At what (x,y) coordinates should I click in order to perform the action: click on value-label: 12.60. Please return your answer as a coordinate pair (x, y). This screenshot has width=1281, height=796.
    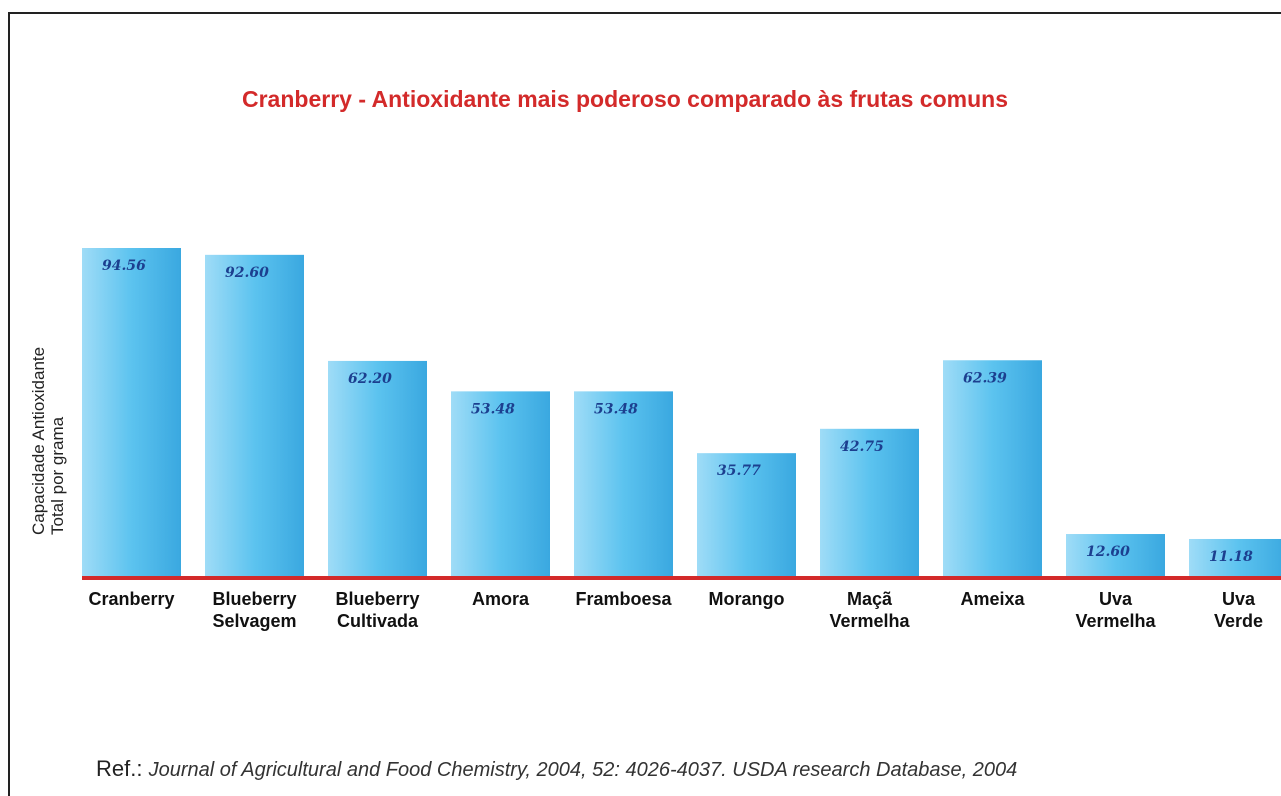
    Looking at the image, I should click on (1108, 552).